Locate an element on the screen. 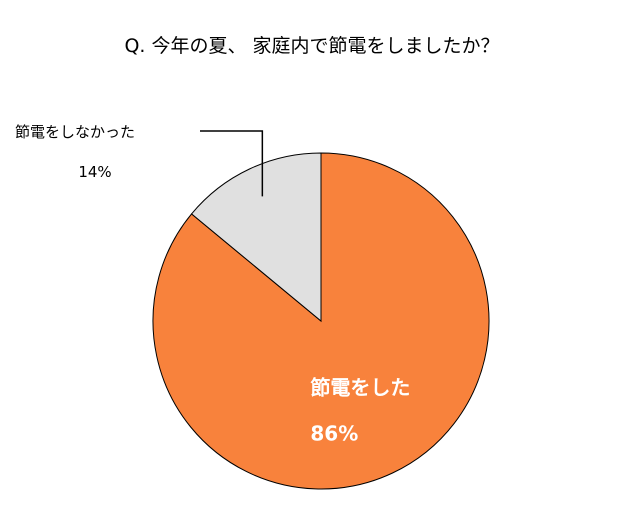 Image resolution: width=624 pixels, height=516 pixels. slice-label-0: 節電をした is located at coordinates (360, 388).